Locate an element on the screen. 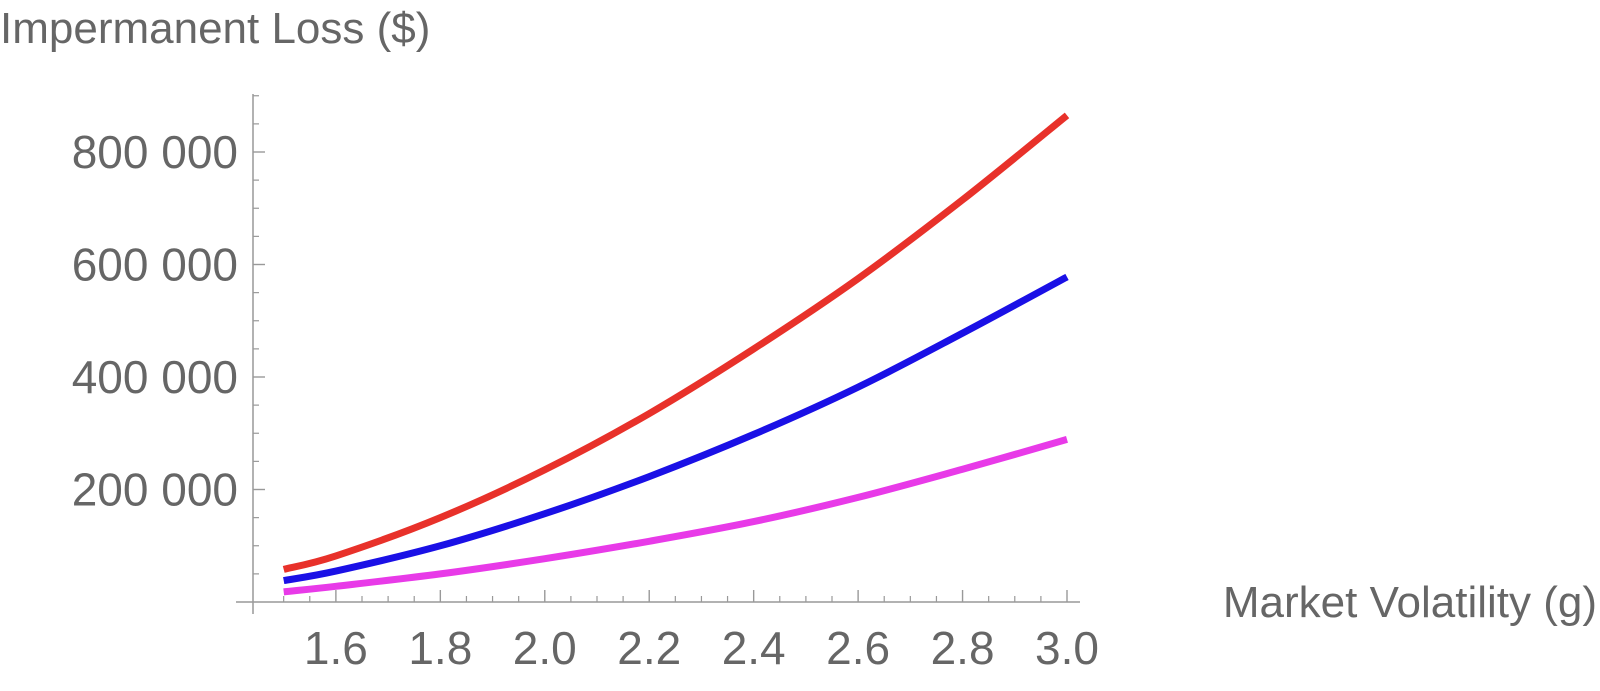  y-minor-ticks is located at coordinates (256, 335).